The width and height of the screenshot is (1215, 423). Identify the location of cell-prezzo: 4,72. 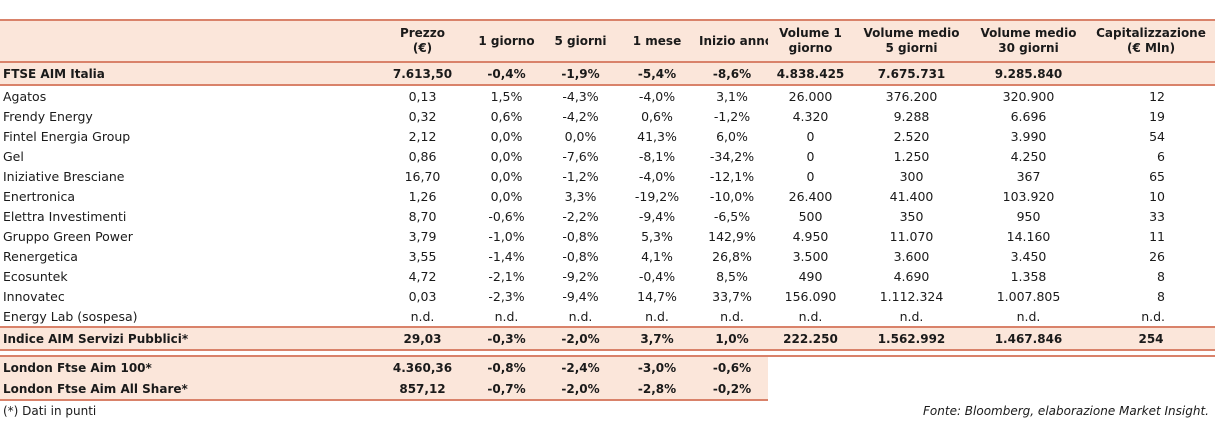
(422, 276).